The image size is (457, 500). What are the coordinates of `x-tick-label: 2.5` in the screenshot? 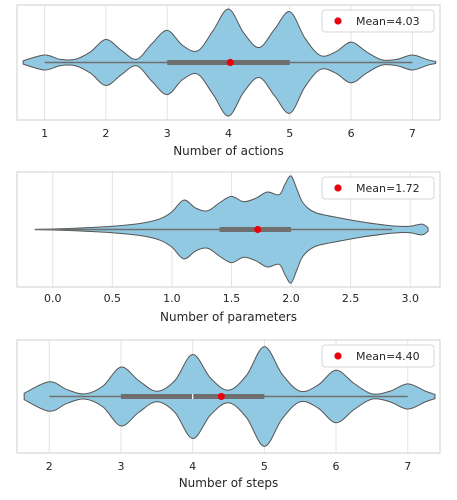 It's located at (351, 298).